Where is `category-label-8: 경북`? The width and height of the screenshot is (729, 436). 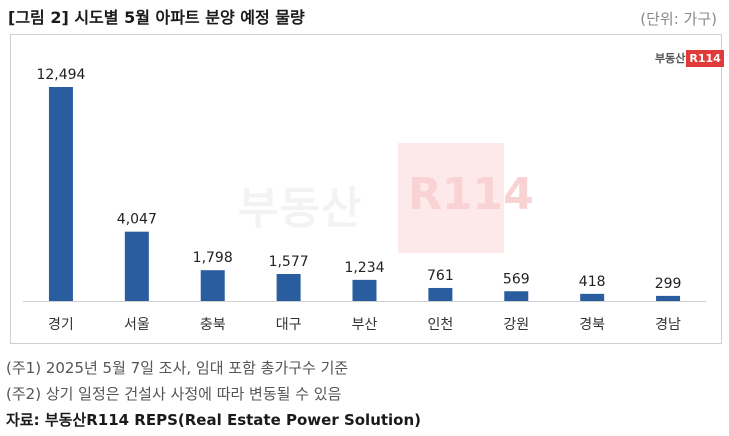 category-label-8: 경북 is located at coordinates (592, 325).